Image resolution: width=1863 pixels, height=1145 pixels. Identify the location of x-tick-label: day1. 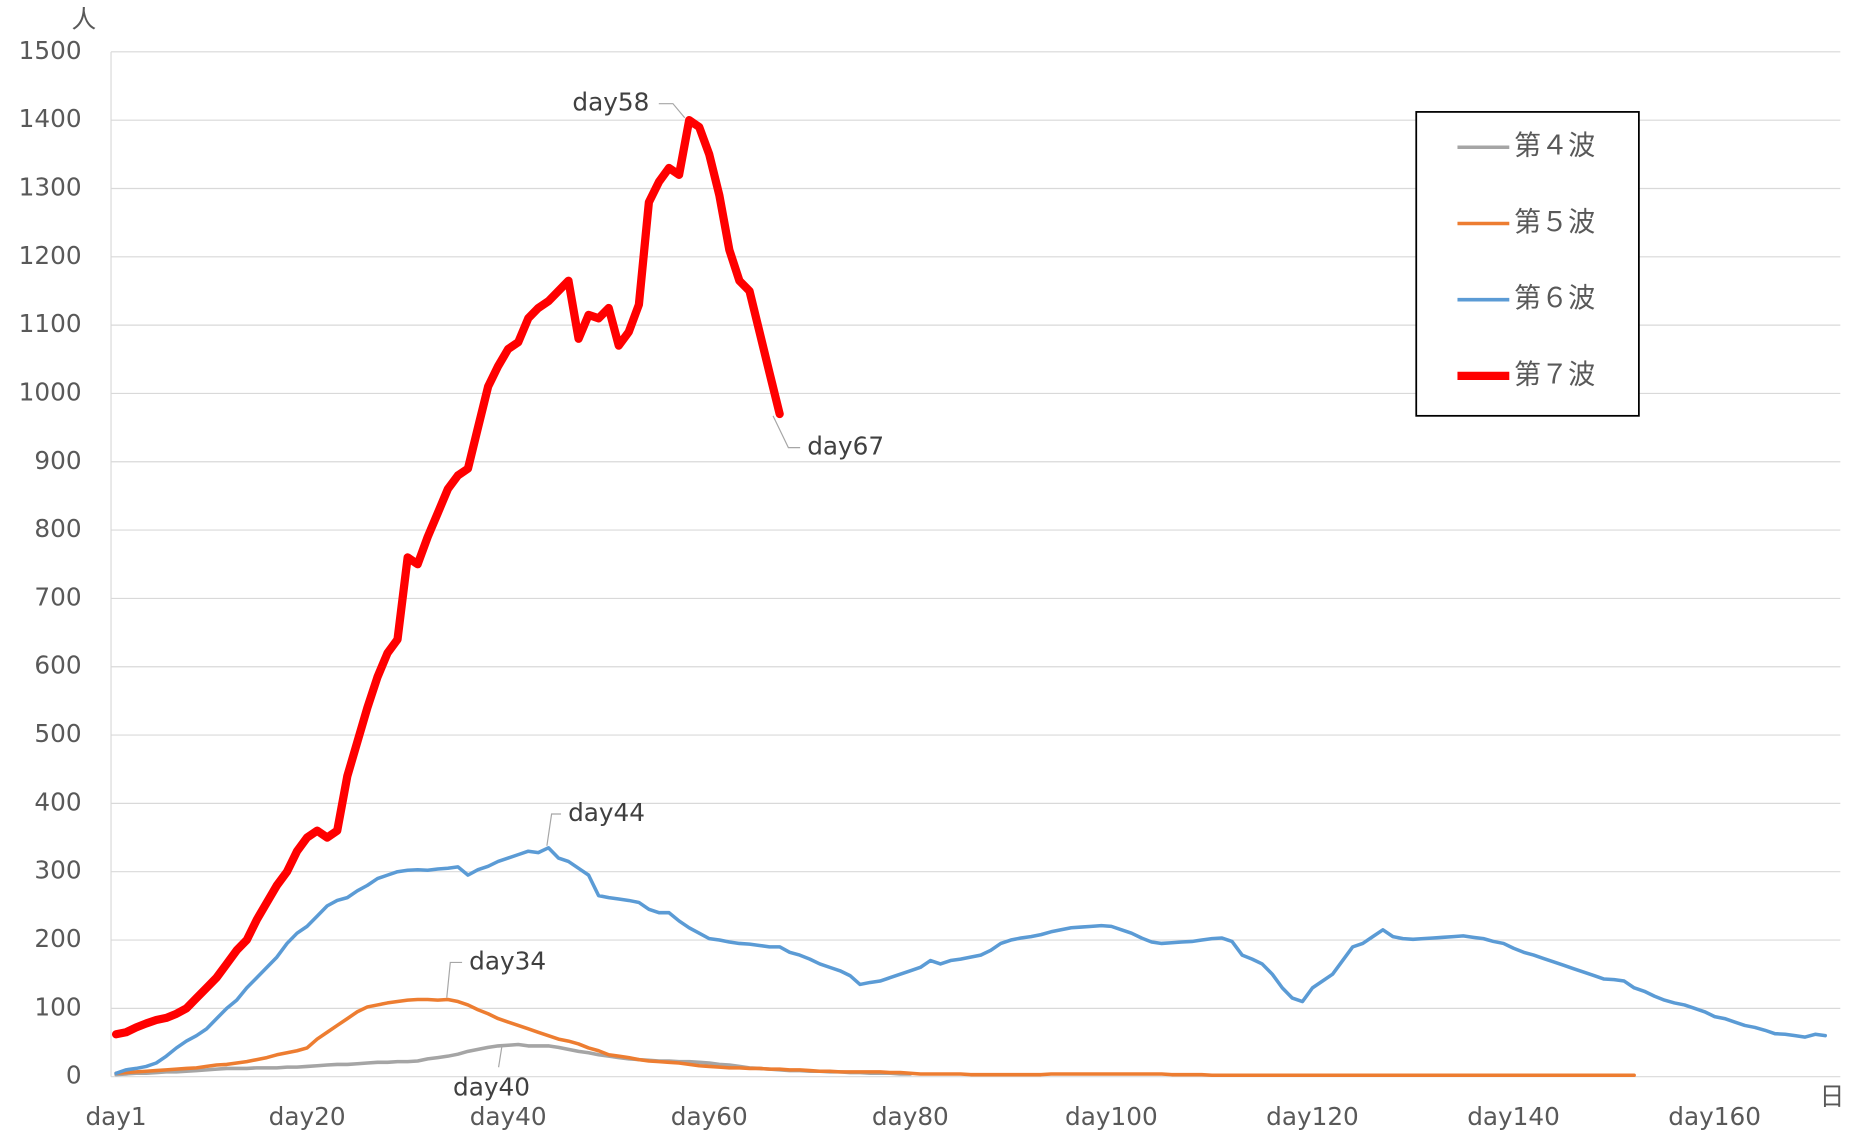
(115, 1116).